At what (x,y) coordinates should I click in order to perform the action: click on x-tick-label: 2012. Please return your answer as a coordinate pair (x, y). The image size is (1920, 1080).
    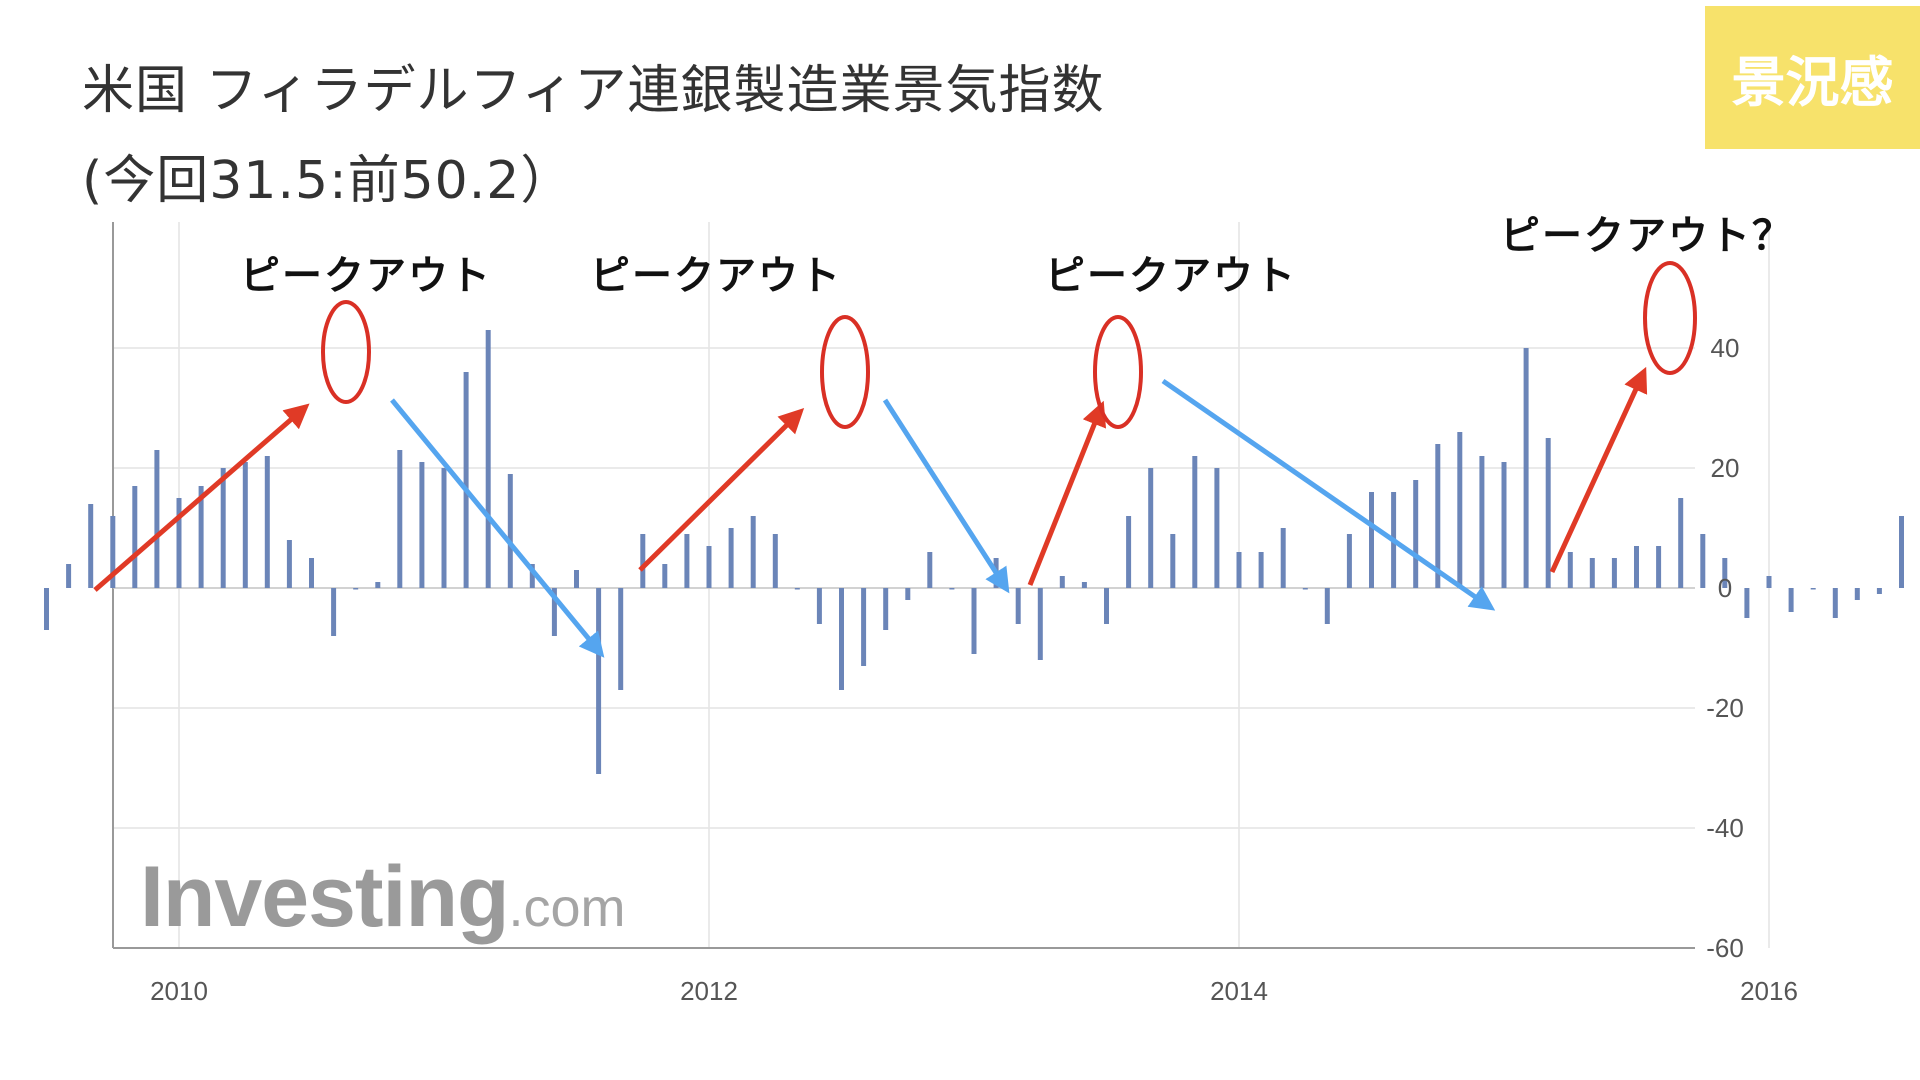
    Looking at the image, I should click on (709, 991).